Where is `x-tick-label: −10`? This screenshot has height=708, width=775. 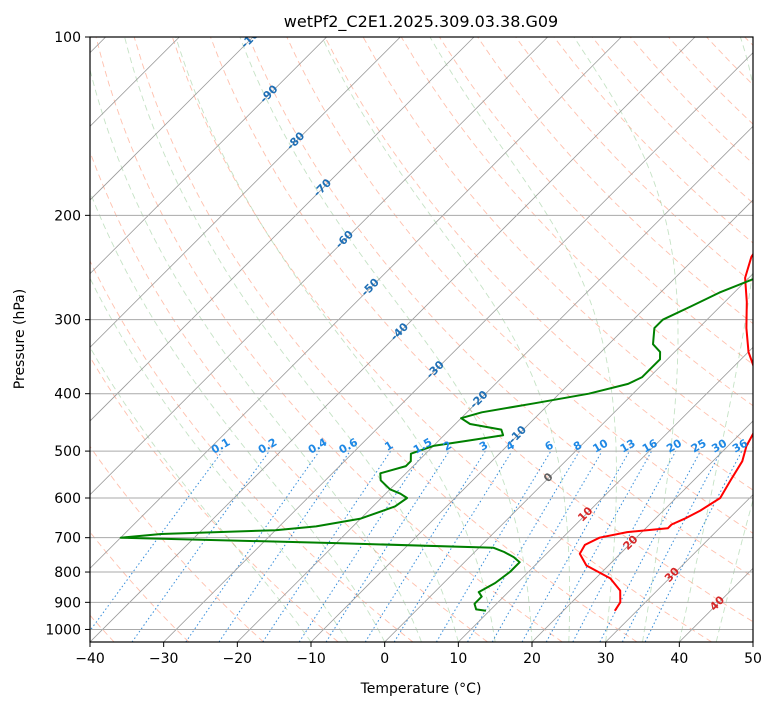 x-tick-label: −10 is located at coordinates (311, 659).